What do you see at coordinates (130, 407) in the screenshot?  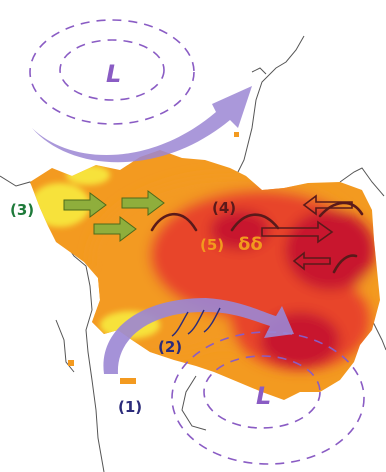 I see `label-1: (1)` at bounding box center [130, 407].